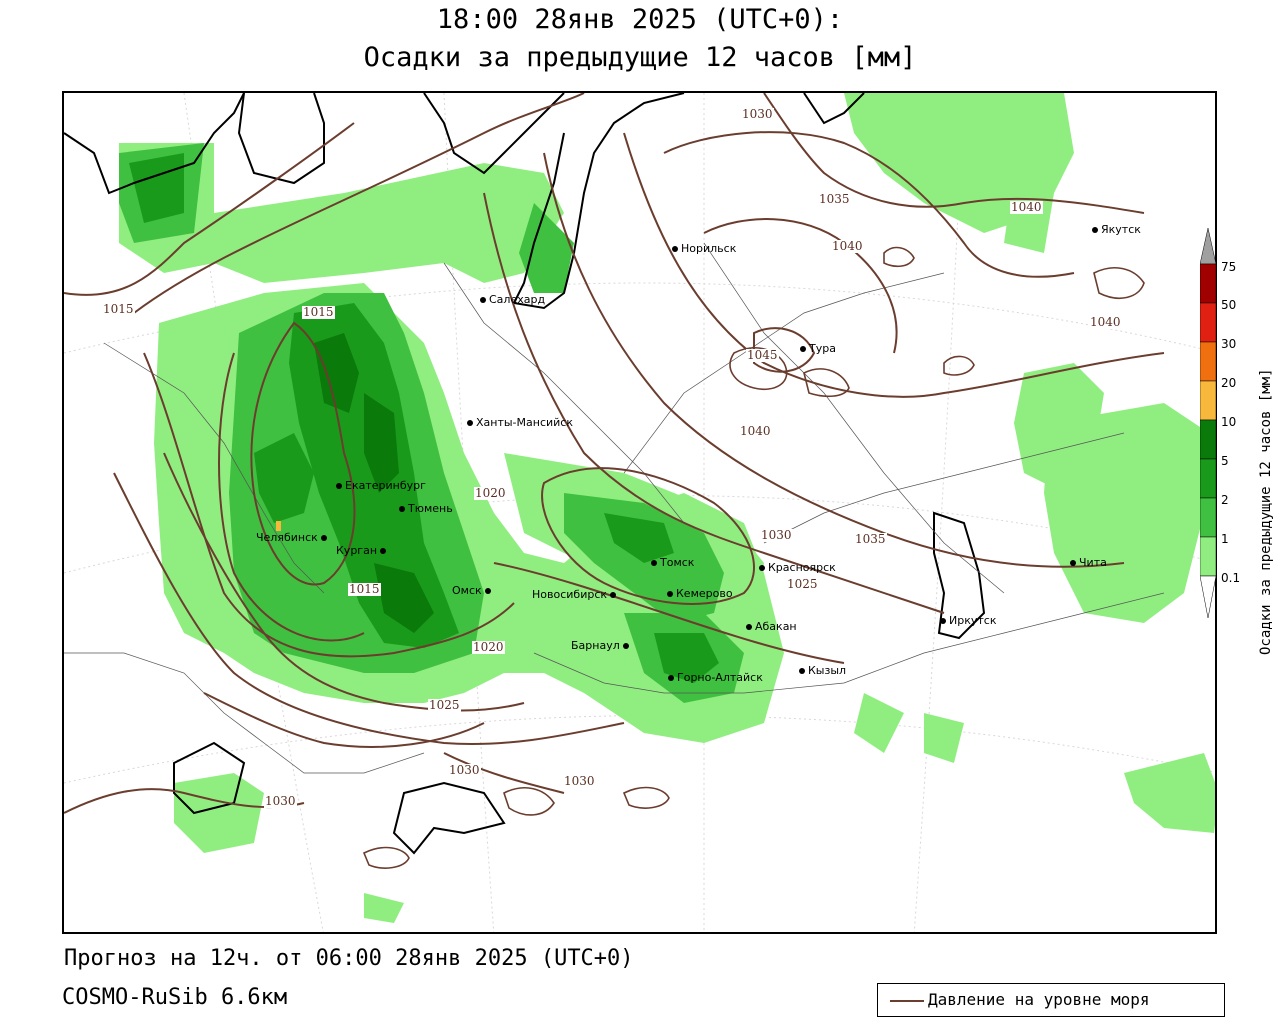  What do you see at coordinates (278, 526) in the screenshot?
I see `precip-20-30mm` at bounding box center [278, 526].